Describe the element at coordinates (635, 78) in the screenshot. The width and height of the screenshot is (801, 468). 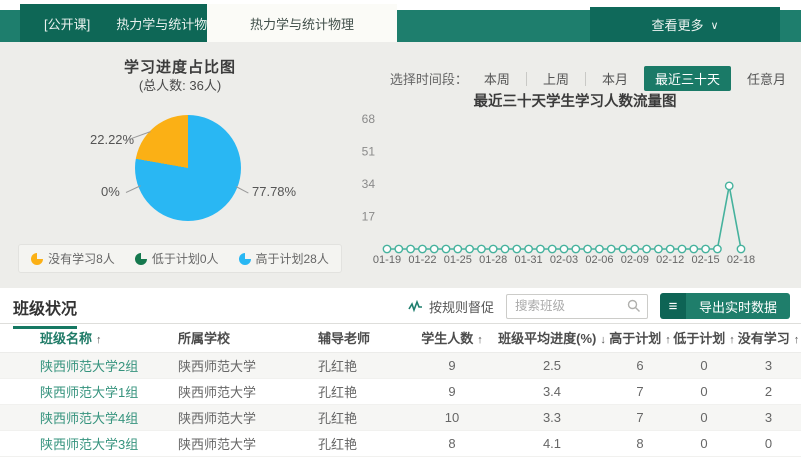
I see `period-selector-options: 本周 上周 本月 最近三十天 任意月` at that location.